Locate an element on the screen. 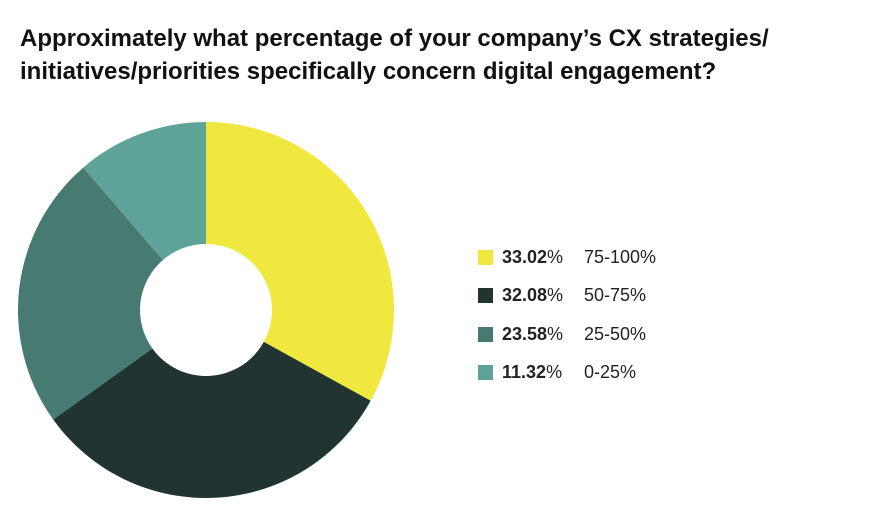 The width and height of the screenshot is (880, 515). legend-percent-50-75: 32.08% is located at coordinates (533, 295).